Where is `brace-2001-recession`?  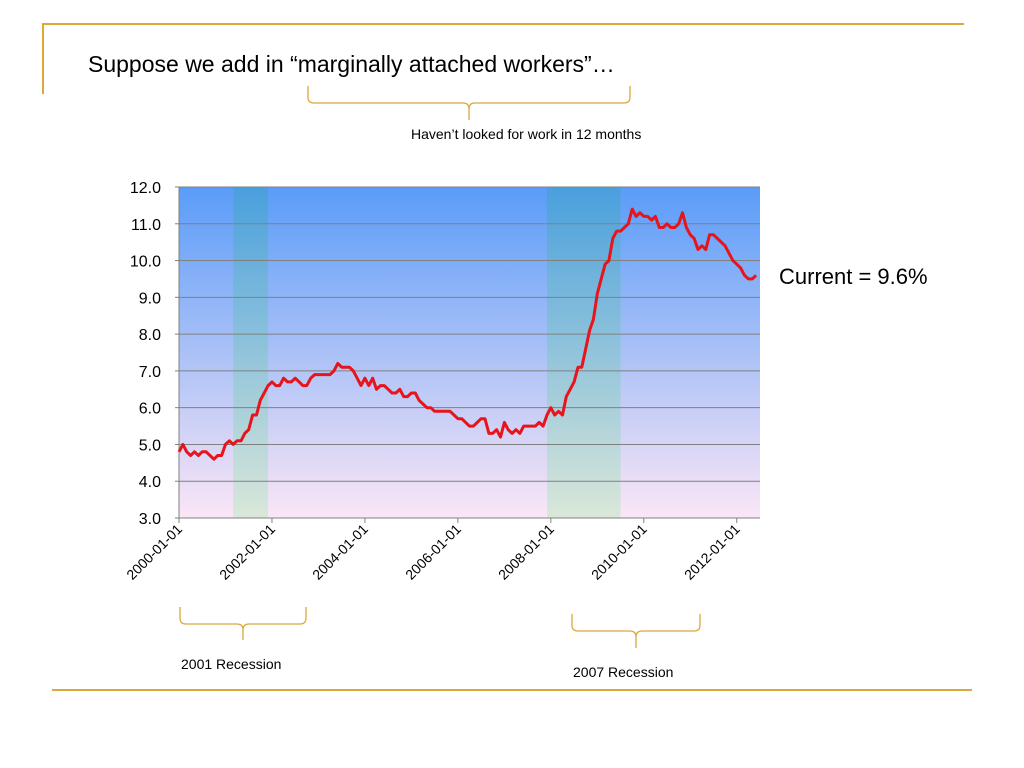 brace-2001-recession is located at coordinates (243, 623).